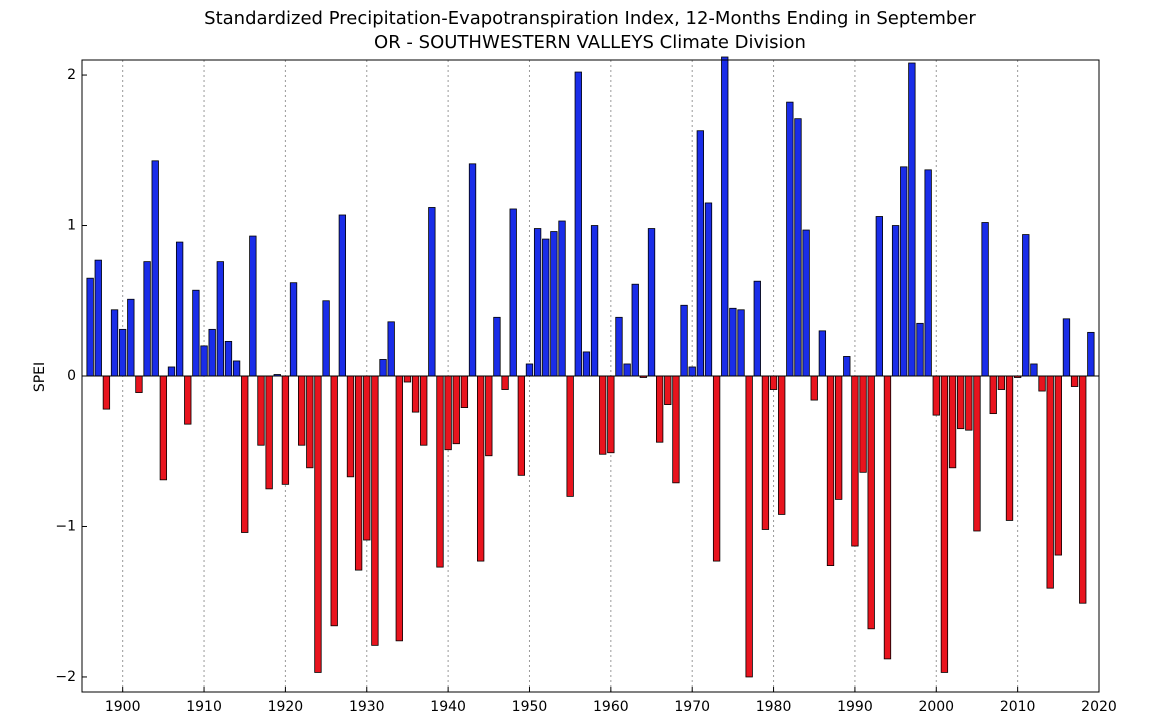 The height and width of the screenshot is (725, 1156). Describe the element at coordinates (692, 707) in the screenshot. I see `x-tick-label: 1970` at that location.